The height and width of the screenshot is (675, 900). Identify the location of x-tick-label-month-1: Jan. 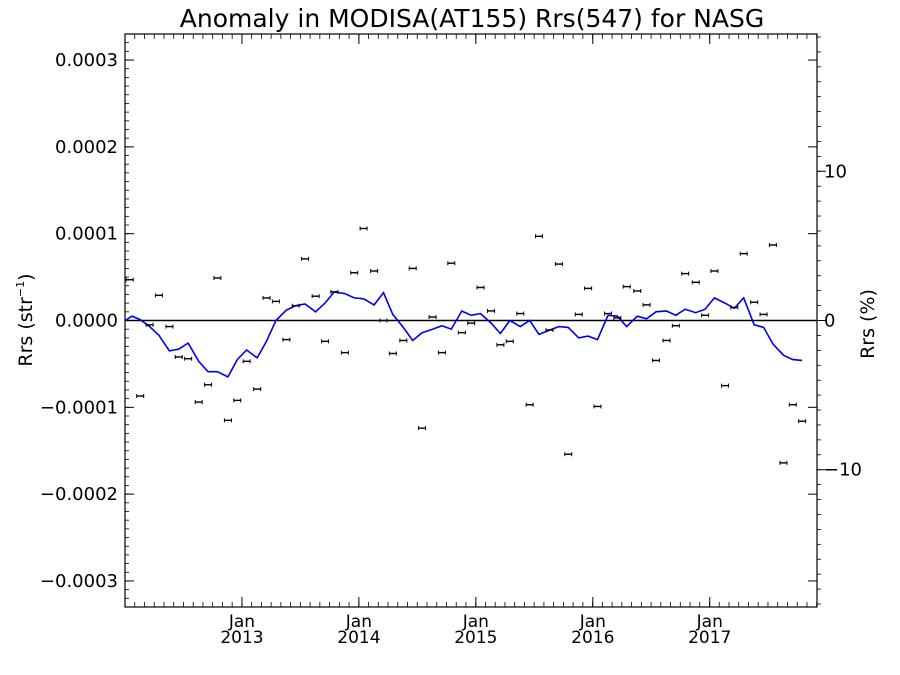
(358, 622).